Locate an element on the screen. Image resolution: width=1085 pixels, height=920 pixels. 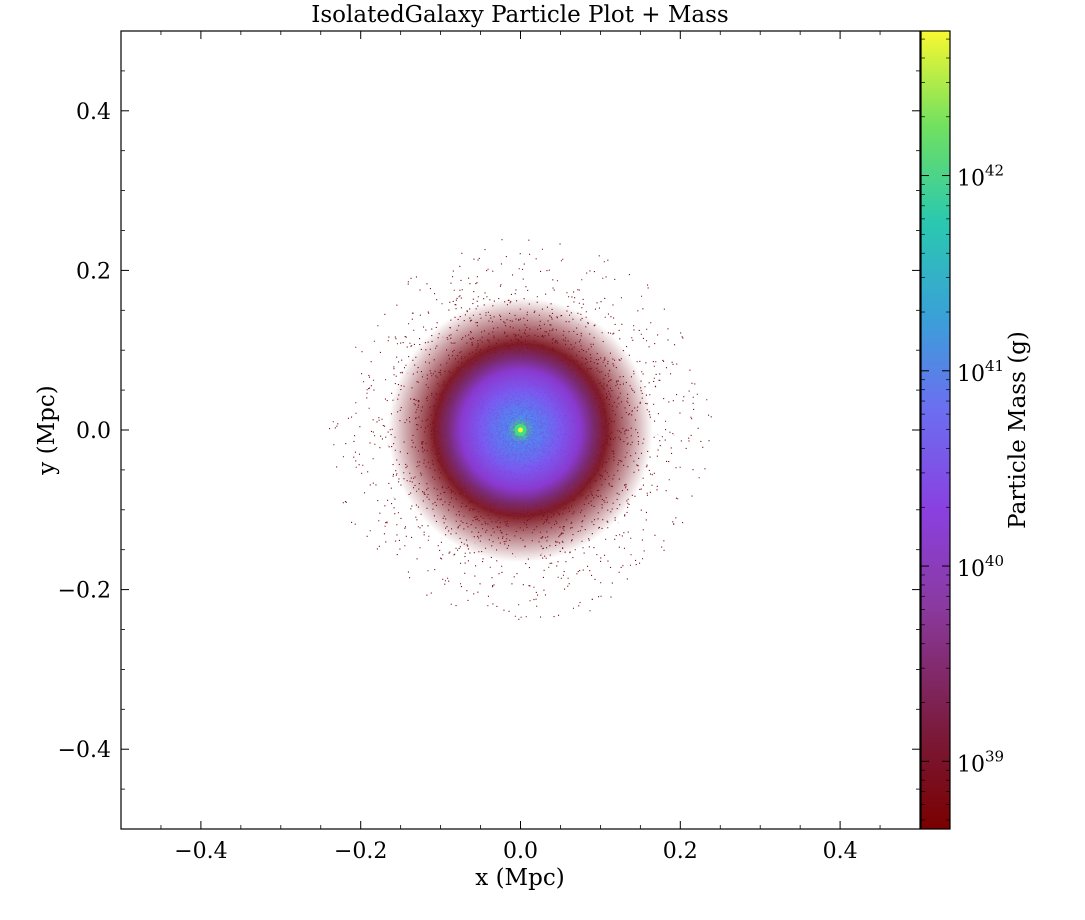
colorbar-tick-label: 1039 is located at coordinates (980, 762).